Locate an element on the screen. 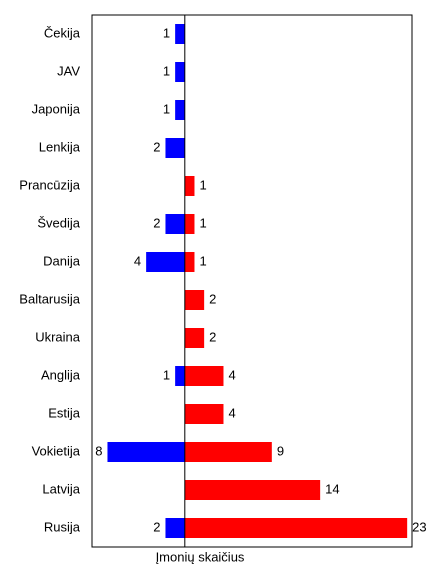  x-axis-label: Įmonių skaičius is located at coordinates (200, 556).